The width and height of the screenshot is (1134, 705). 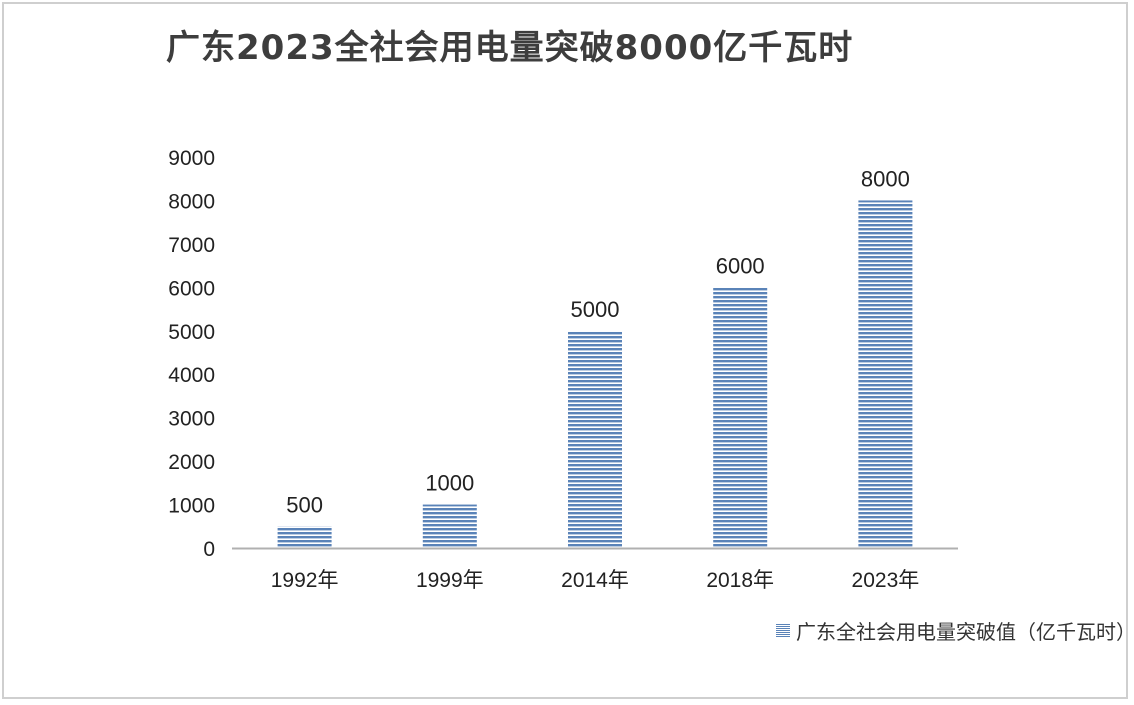 What do you see at coordinates (191, 419) in the screenshot?
I see `y-tick-label: 3000` at bounding box center [191, 419].